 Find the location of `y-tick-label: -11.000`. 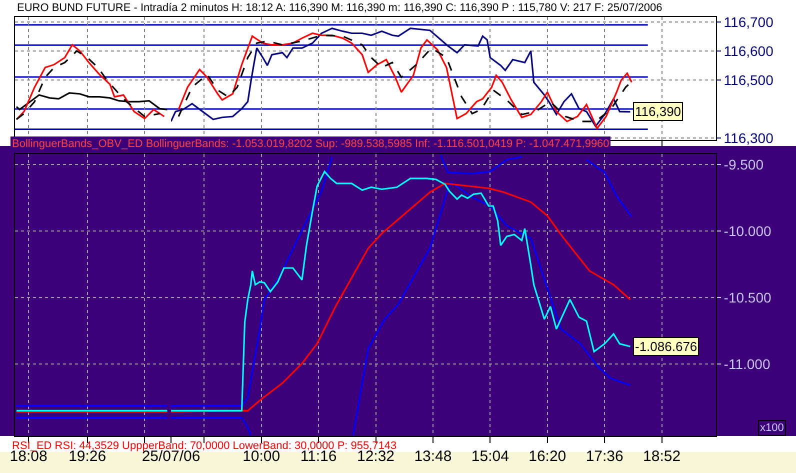

y-tick-label: -11.000 is located at coordinates (747, 364).